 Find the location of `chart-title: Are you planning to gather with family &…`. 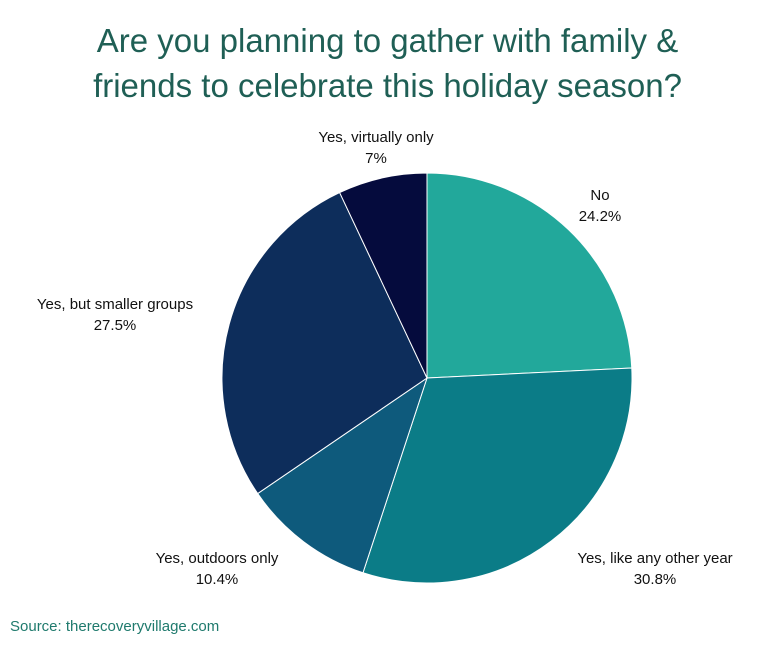

chart-title: Are you planning to gather with family &… is located at coordinates (387, 63).